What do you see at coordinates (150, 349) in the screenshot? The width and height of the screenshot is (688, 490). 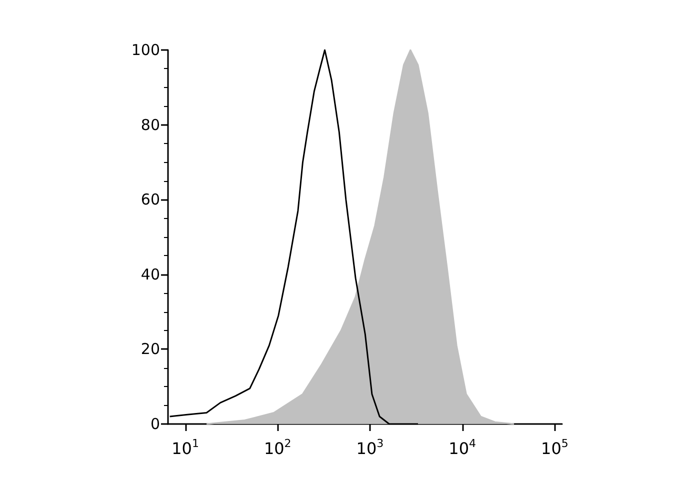 I see `y-tick-label: 20` at bounding box center [150, 349].